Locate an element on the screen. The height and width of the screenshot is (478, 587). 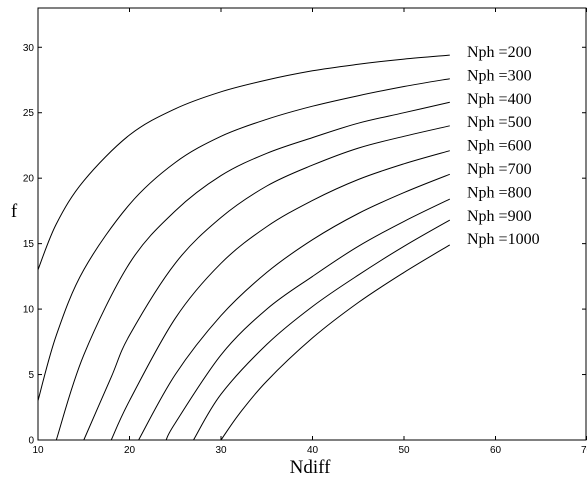
series-label-5: Nph =600 is located at coordinates (499, 146).